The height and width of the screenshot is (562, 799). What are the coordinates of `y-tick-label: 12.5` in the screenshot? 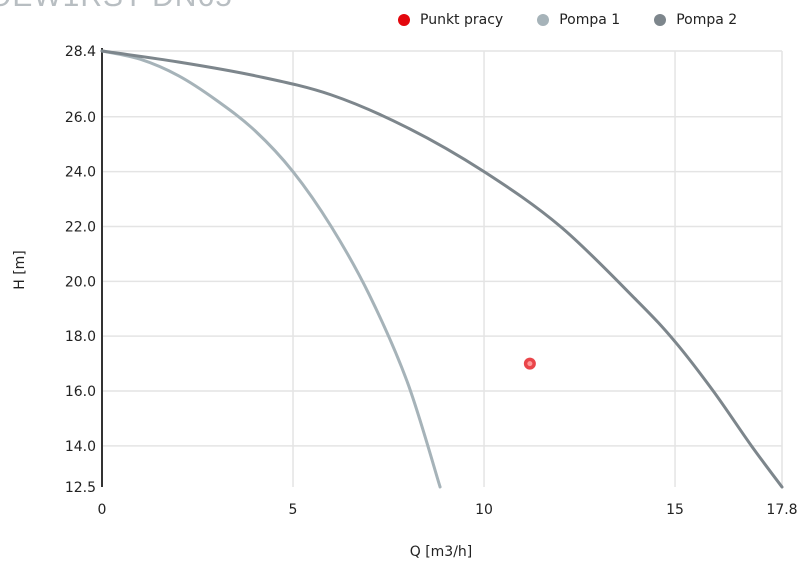 It's located at (80, 488).